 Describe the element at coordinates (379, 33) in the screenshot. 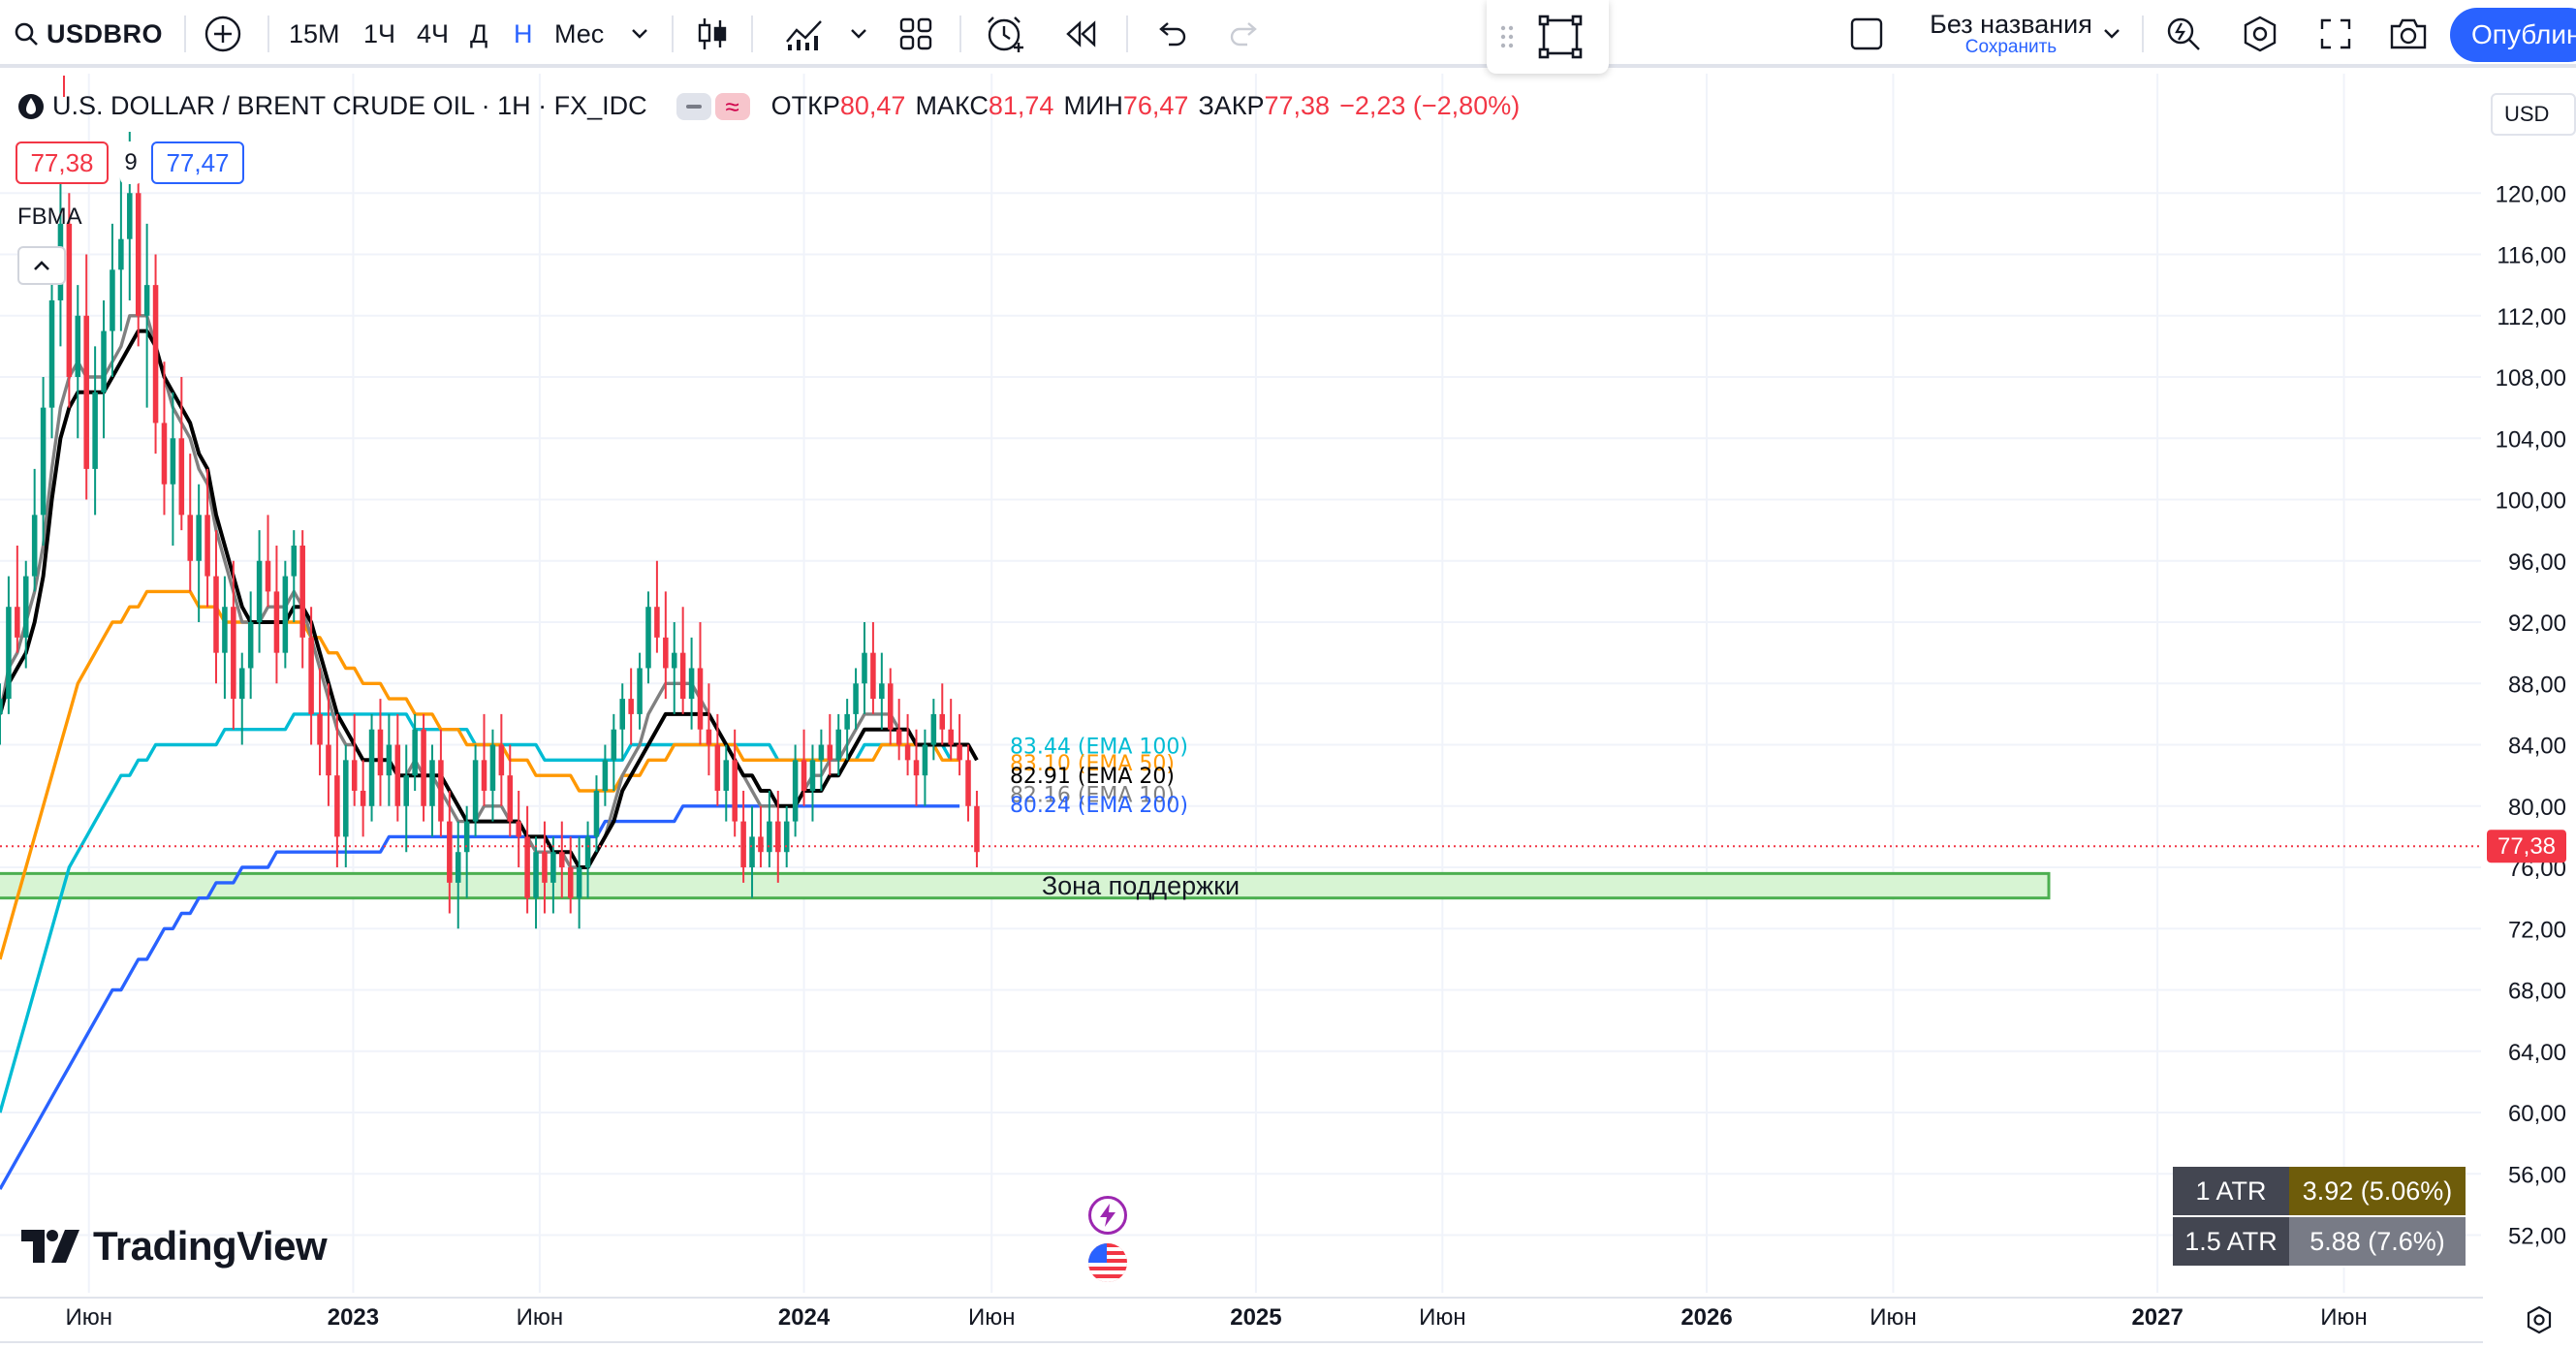

I see `interval-1h: 1Ч` at that location.